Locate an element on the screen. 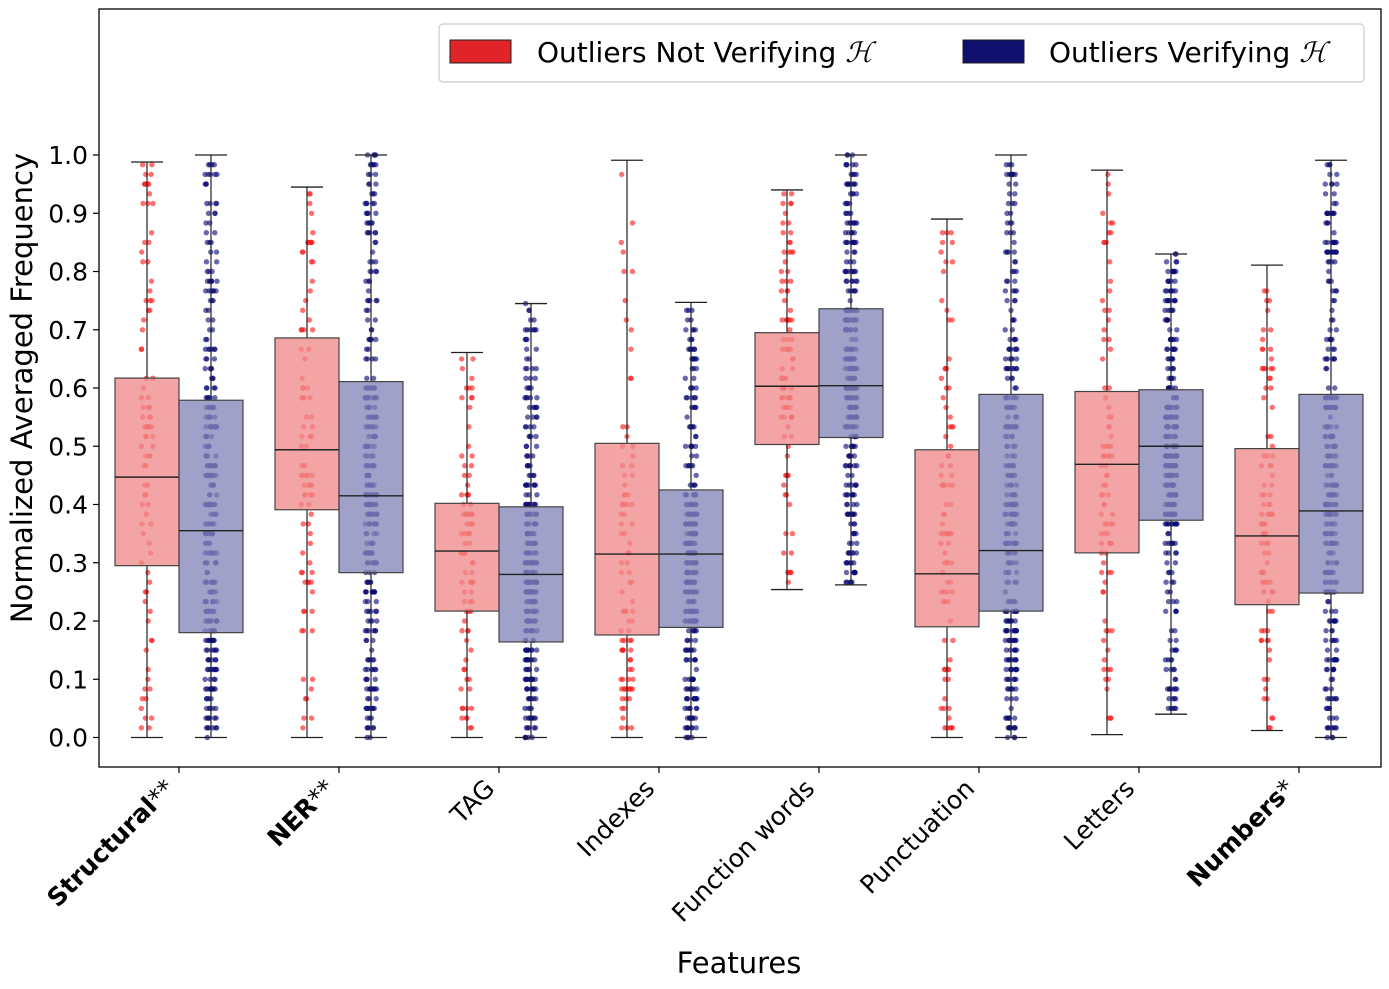 Image resolution: width=1389 pixels, height=989 pixels. x-tick-label: Indexes is located at coordinates (616, 818).